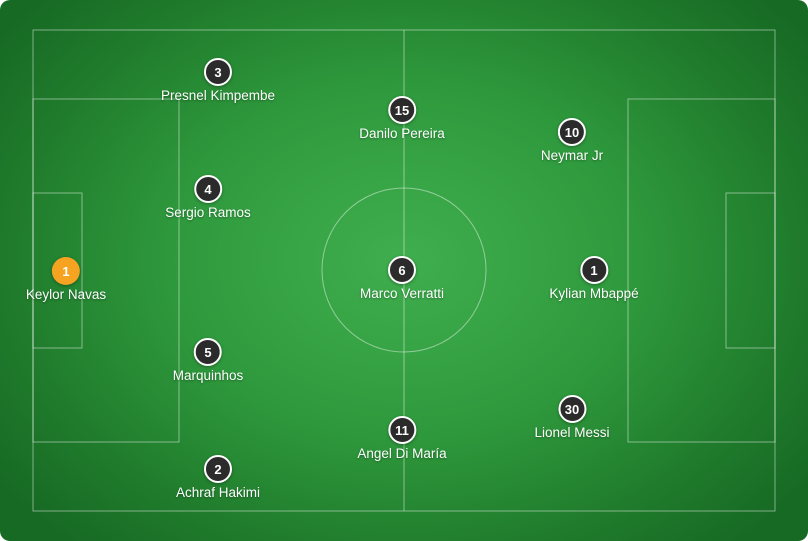 The width and height of the screenshot is (808, 541). I want to click on player-lionel-messi: 30 Lionel Messi, so click(572, 417).